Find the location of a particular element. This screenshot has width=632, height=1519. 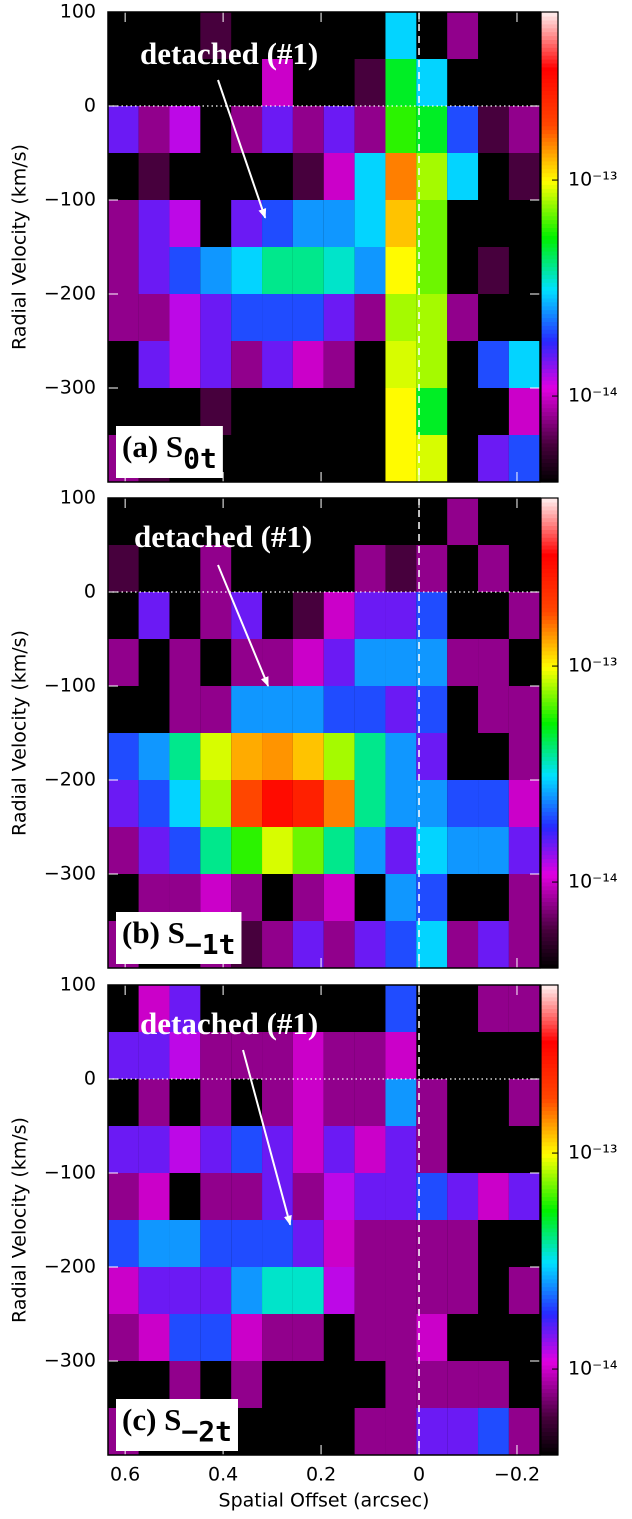

y-tick-label: −100 is located at coordinates (70, 200).